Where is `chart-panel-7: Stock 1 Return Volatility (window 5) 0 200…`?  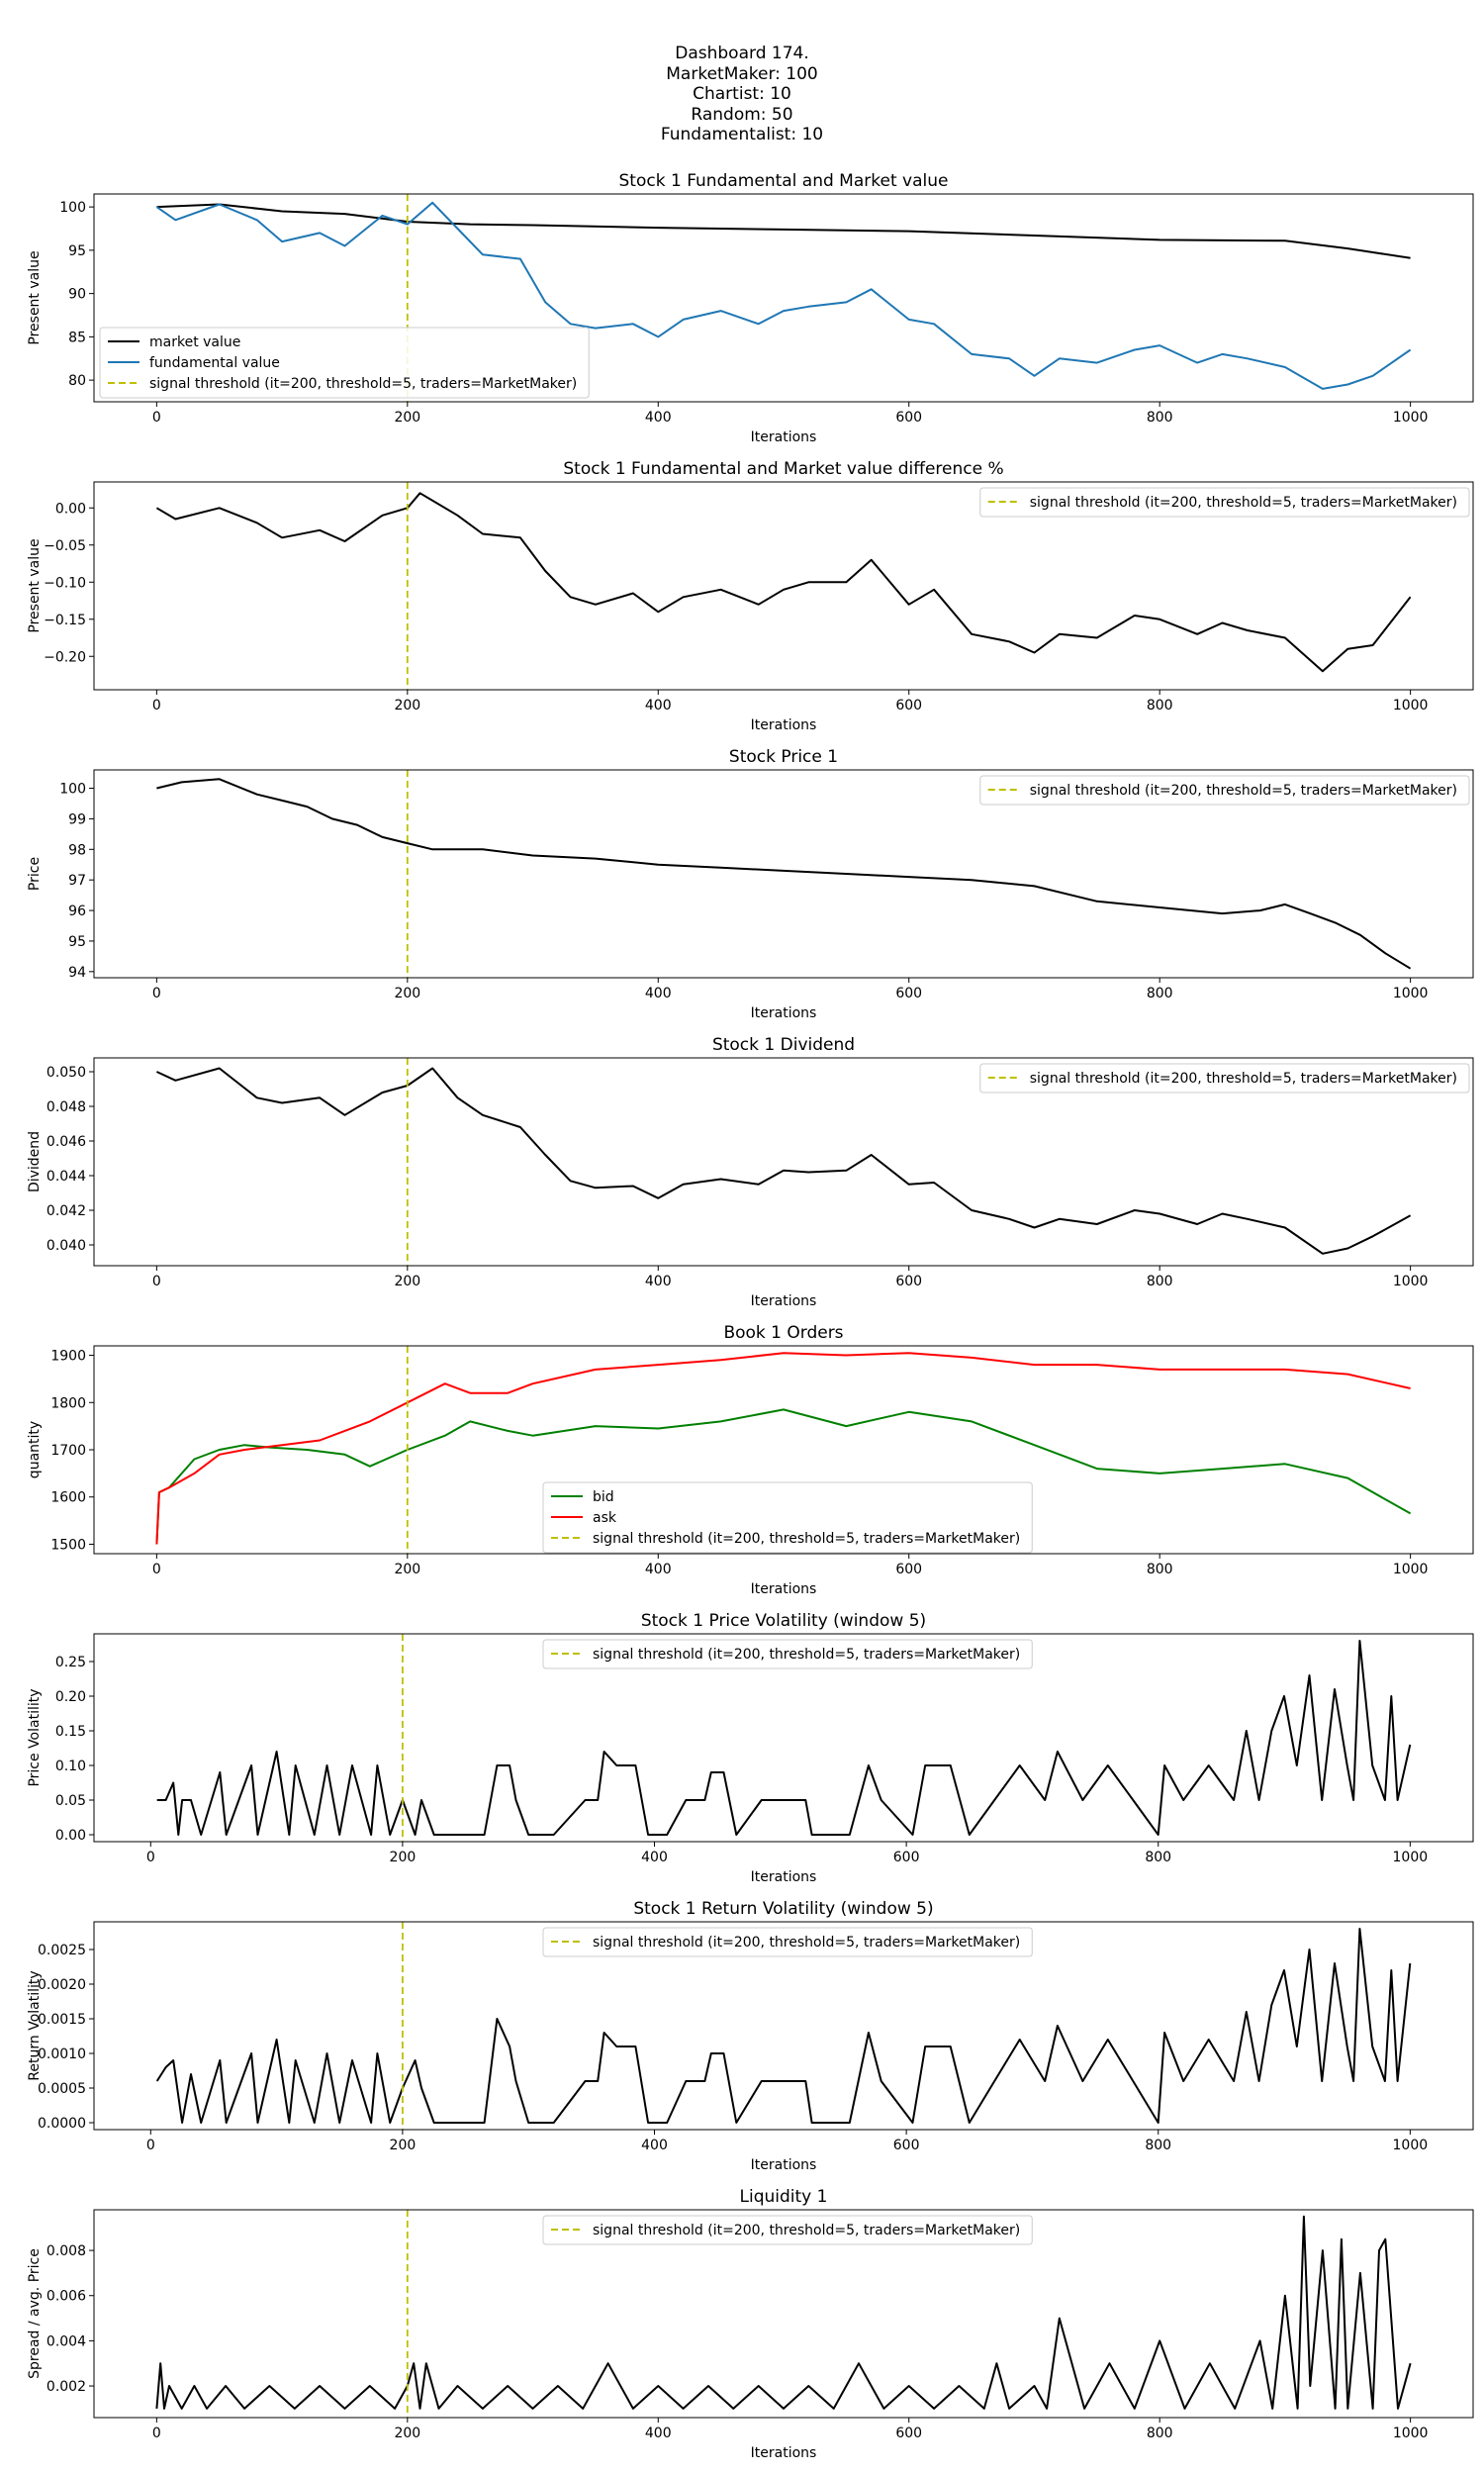 chart-panel-7: Stock 1 Return Volatility (window 5) 0 200… is located at coordinates (750, 2036).